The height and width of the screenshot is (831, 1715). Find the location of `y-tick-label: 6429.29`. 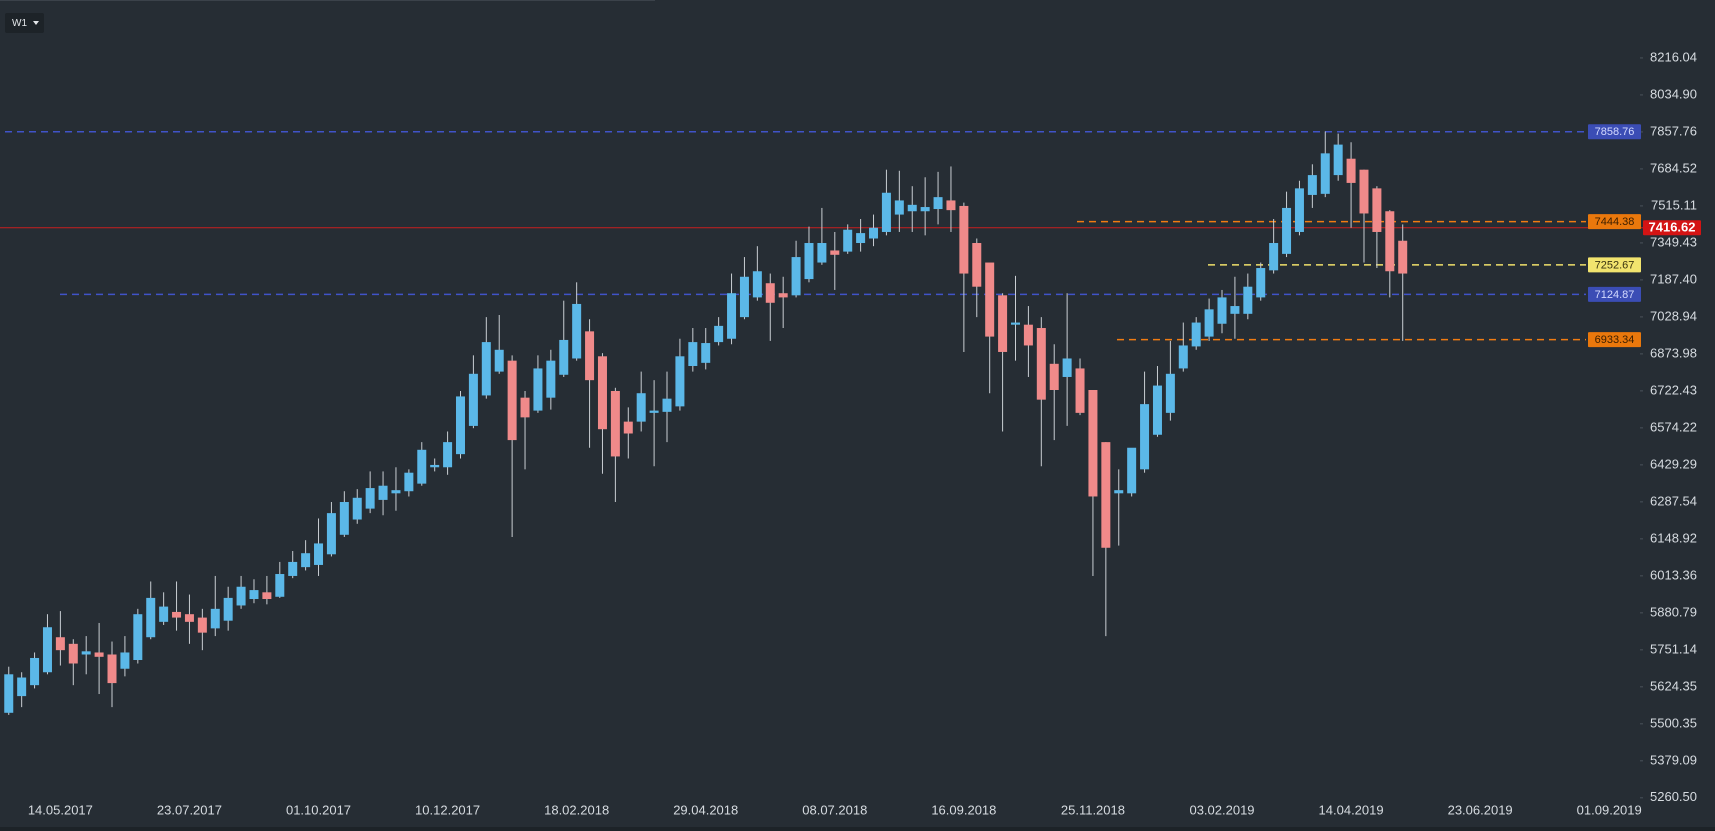

y-tick-label: 6429.29 is located at coordinates (1673, 463).